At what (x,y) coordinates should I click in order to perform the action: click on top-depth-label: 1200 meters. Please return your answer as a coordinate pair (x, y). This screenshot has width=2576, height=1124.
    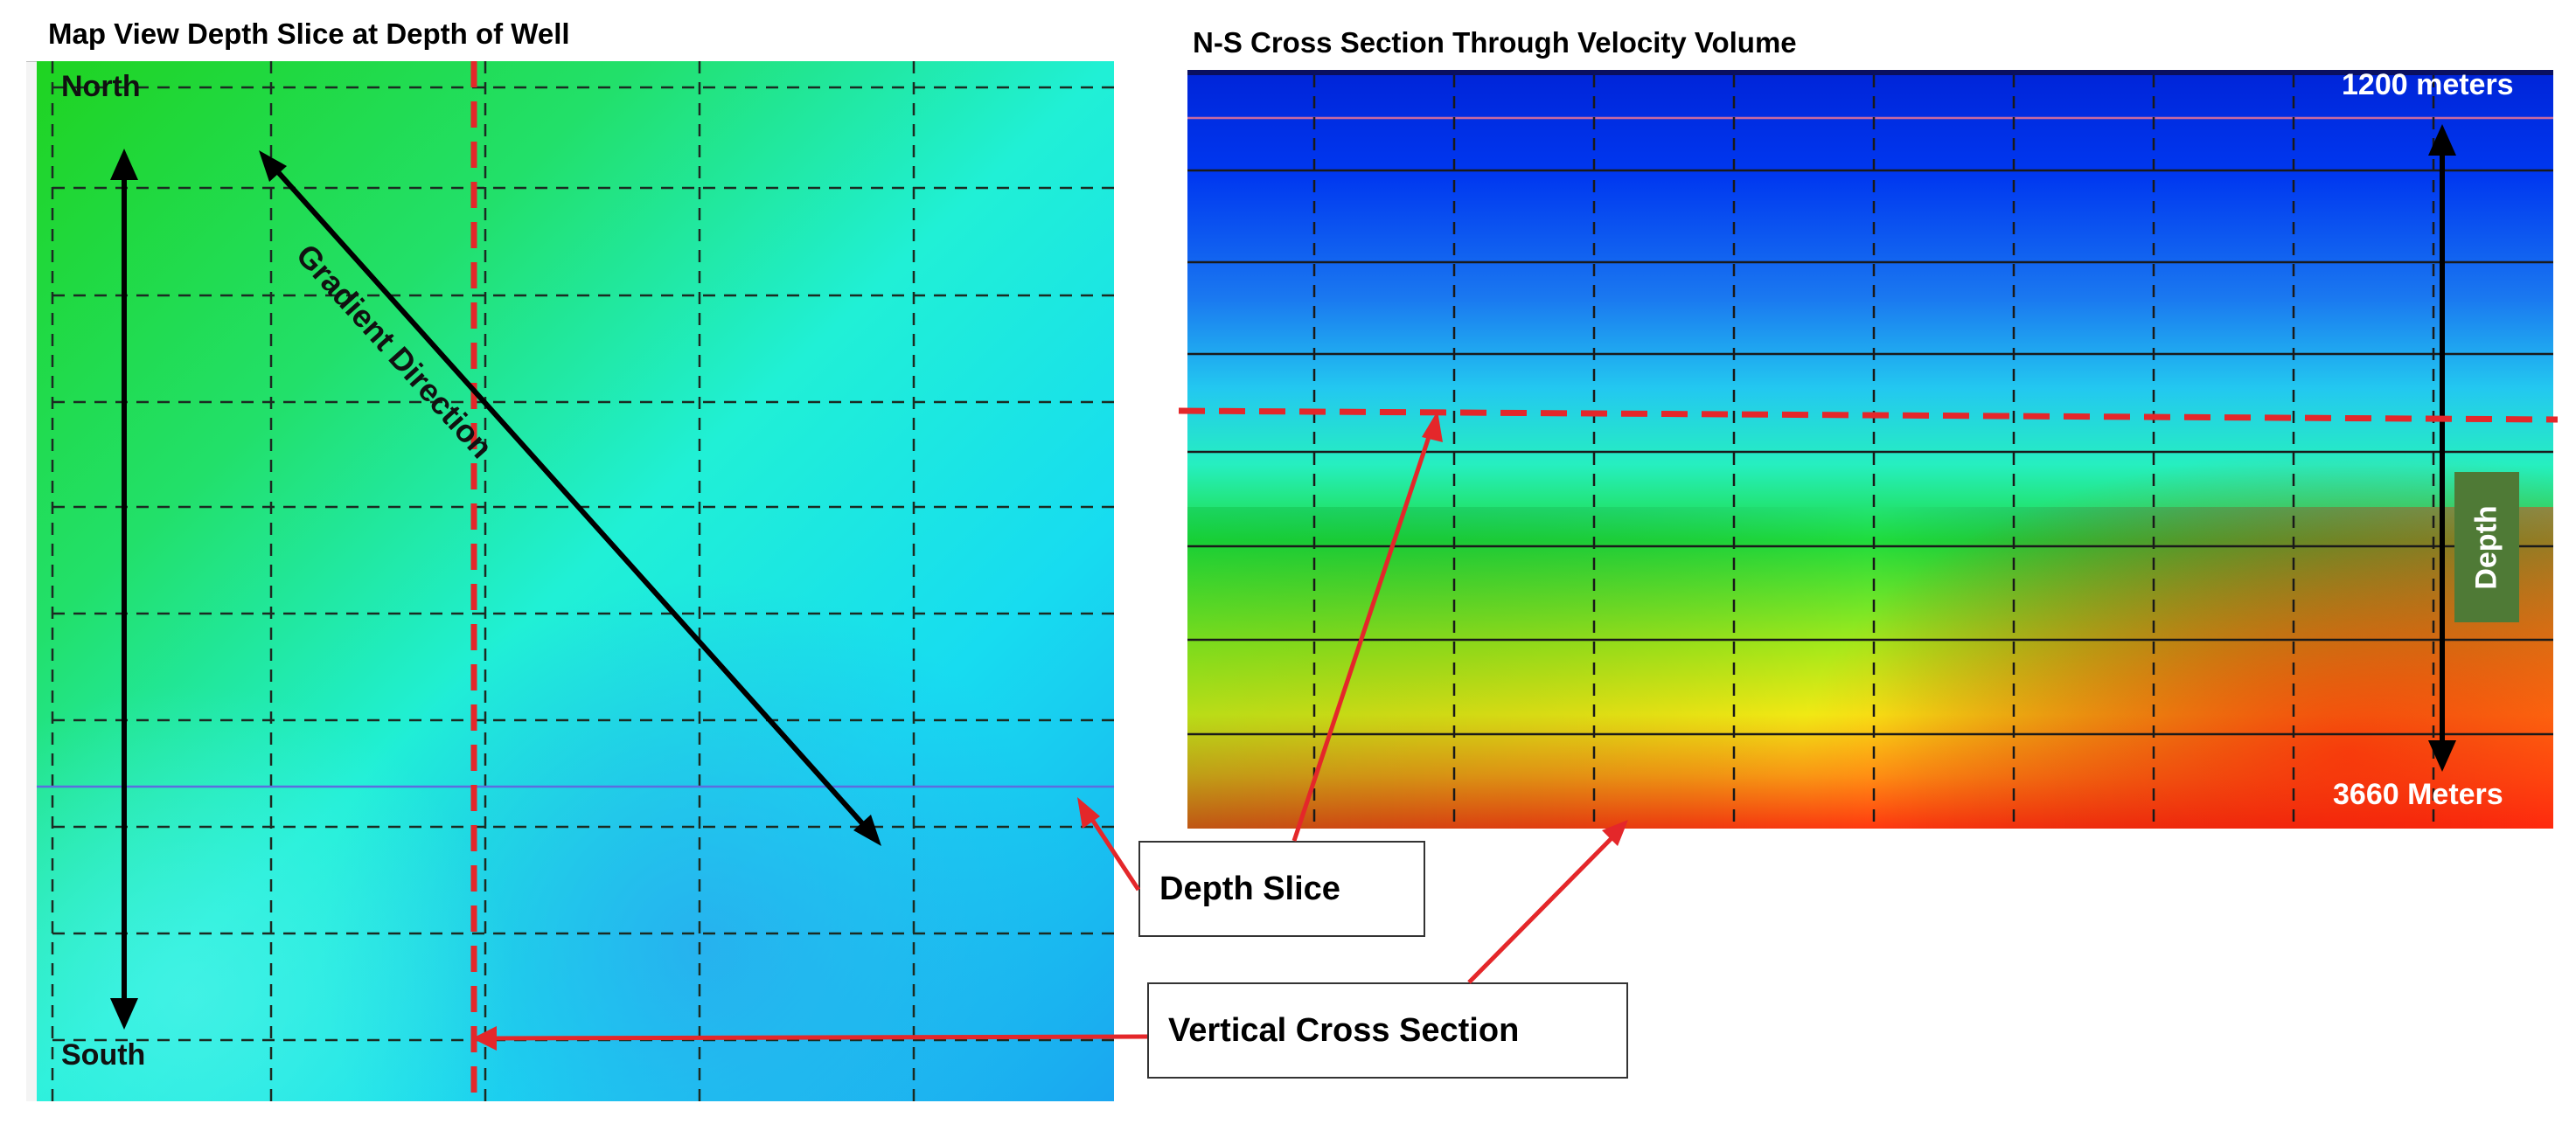
    Looking at the image, I should click on (2428, 84).